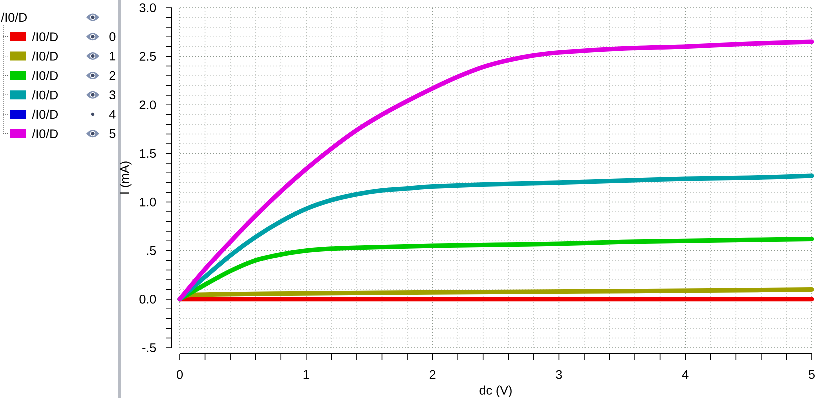 This screenshot has height=402, width=822. I want to click on x-axis-title: dc (V), so click(496, 392).